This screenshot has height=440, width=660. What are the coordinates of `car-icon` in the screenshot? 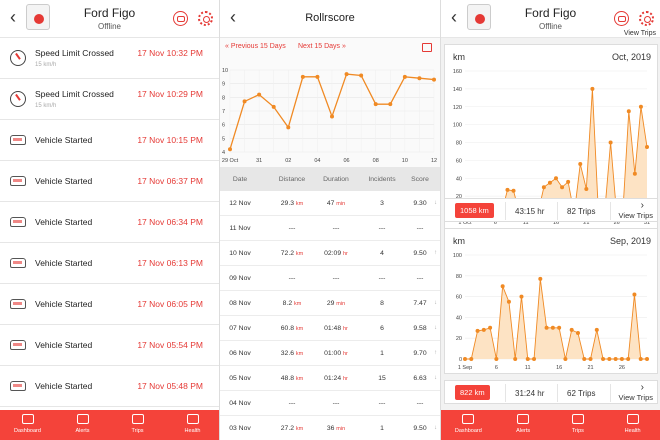 It's located at (621, 18).